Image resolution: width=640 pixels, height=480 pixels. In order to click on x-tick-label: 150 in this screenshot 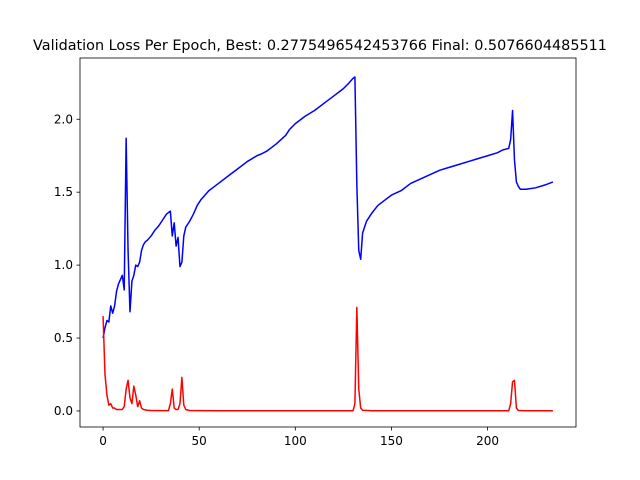, I will do `click(391, 441)`.